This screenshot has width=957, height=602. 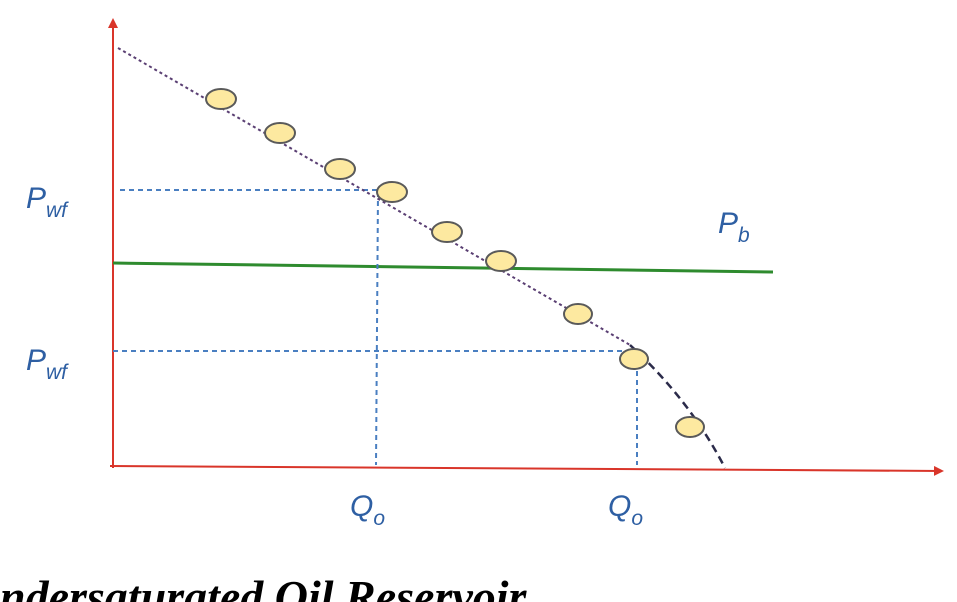 I want to click on qo-left-label: Qo, so click(x=367, y=510).